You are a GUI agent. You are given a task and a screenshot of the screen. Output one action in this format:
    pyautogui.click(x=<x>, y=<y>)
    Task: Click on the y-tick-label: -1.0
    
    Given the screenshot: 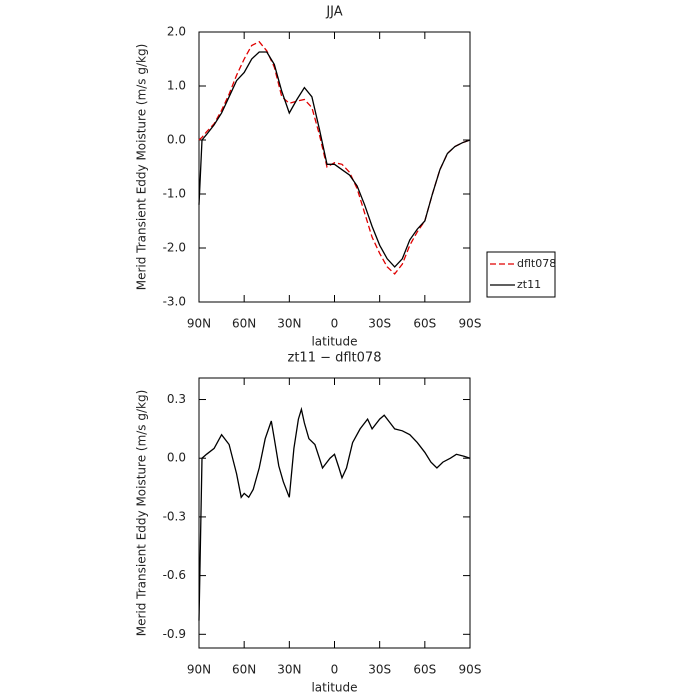 What is the action you would take?
    pyautogui.click(x=174, y=194)
    